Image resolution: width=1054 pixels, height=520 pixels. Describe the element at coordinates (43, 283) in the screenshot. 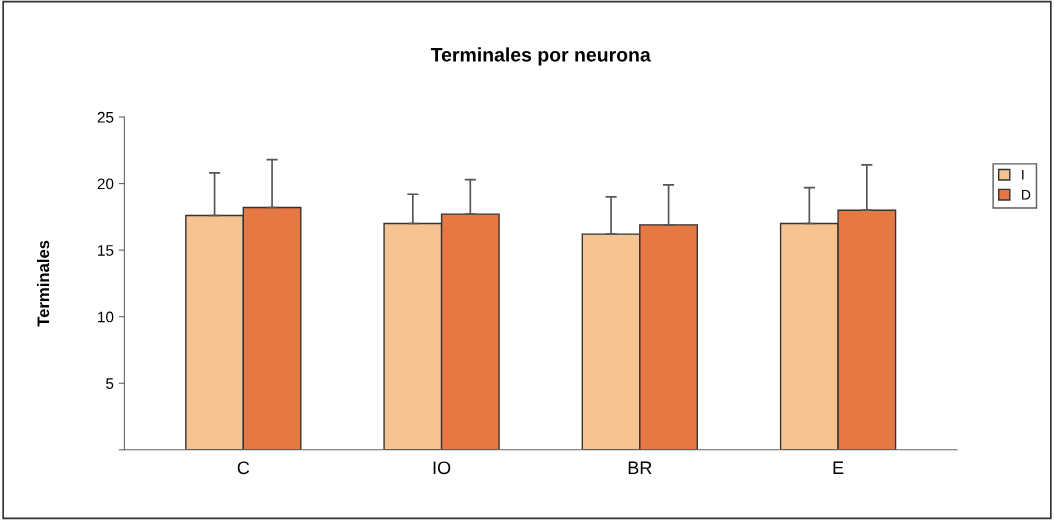

I see `y-axis-title: Terminales` at that location.